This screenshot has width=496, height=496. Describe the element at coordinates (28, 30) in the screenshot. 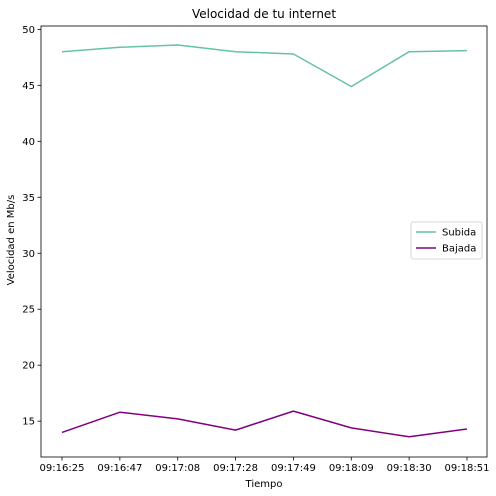

I see `y-tick-label: 50` at that location.